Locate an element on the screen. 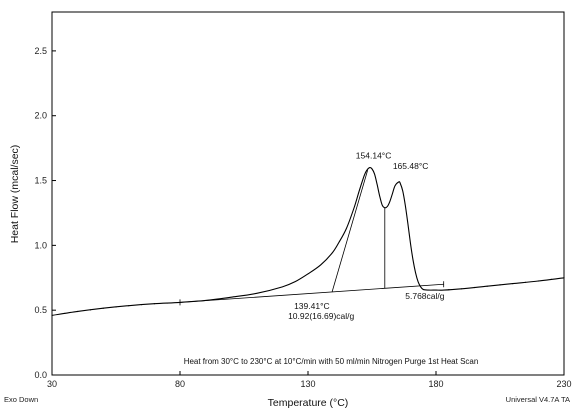 This screenshot has height=412, width=573. software-version-label: Universal V4.7A TA is located at coordinates (538, 399).